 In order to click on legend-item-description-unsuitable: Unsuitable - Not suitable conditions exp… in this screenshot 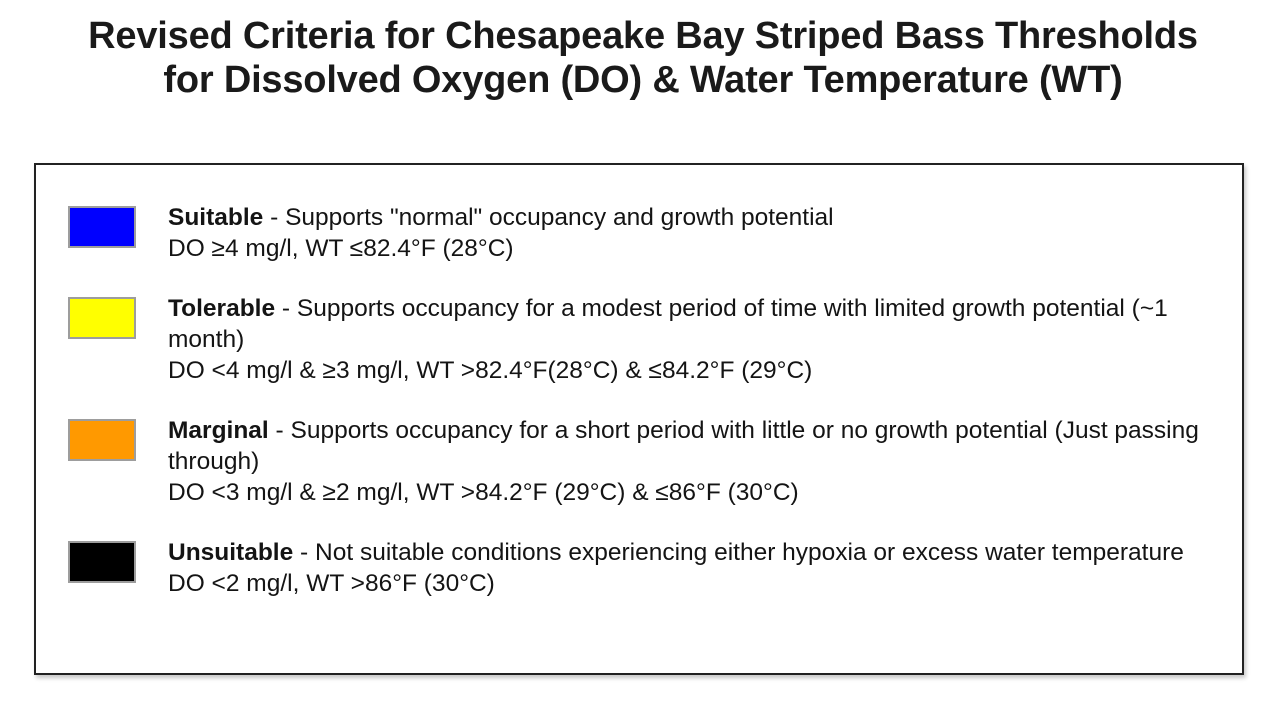, I will do `click(696, 552)`.